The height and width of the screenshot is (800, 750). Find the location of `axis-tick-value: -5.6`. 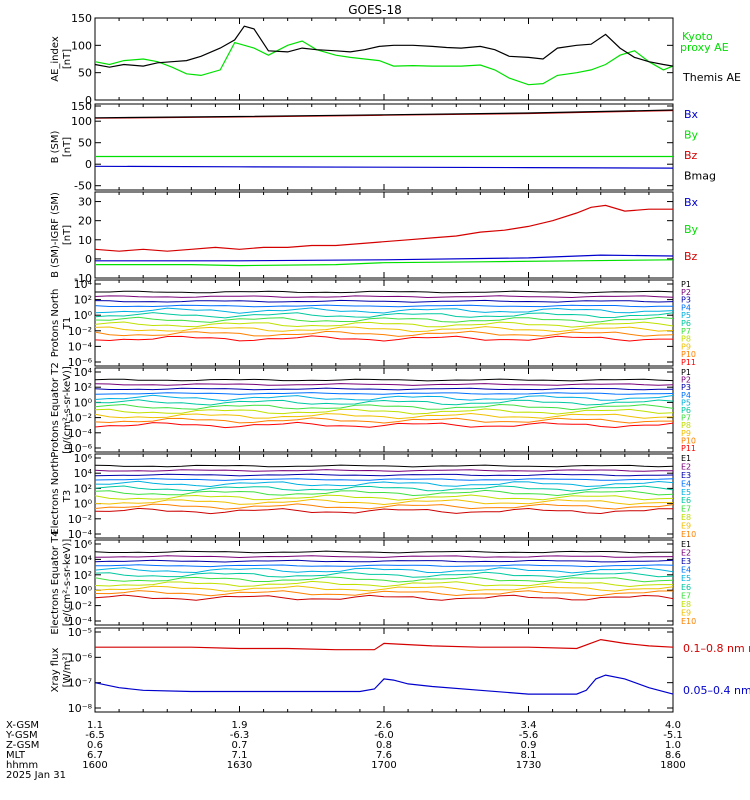

axis-tick-value: -5.6 is located at coordinates (529, 735).